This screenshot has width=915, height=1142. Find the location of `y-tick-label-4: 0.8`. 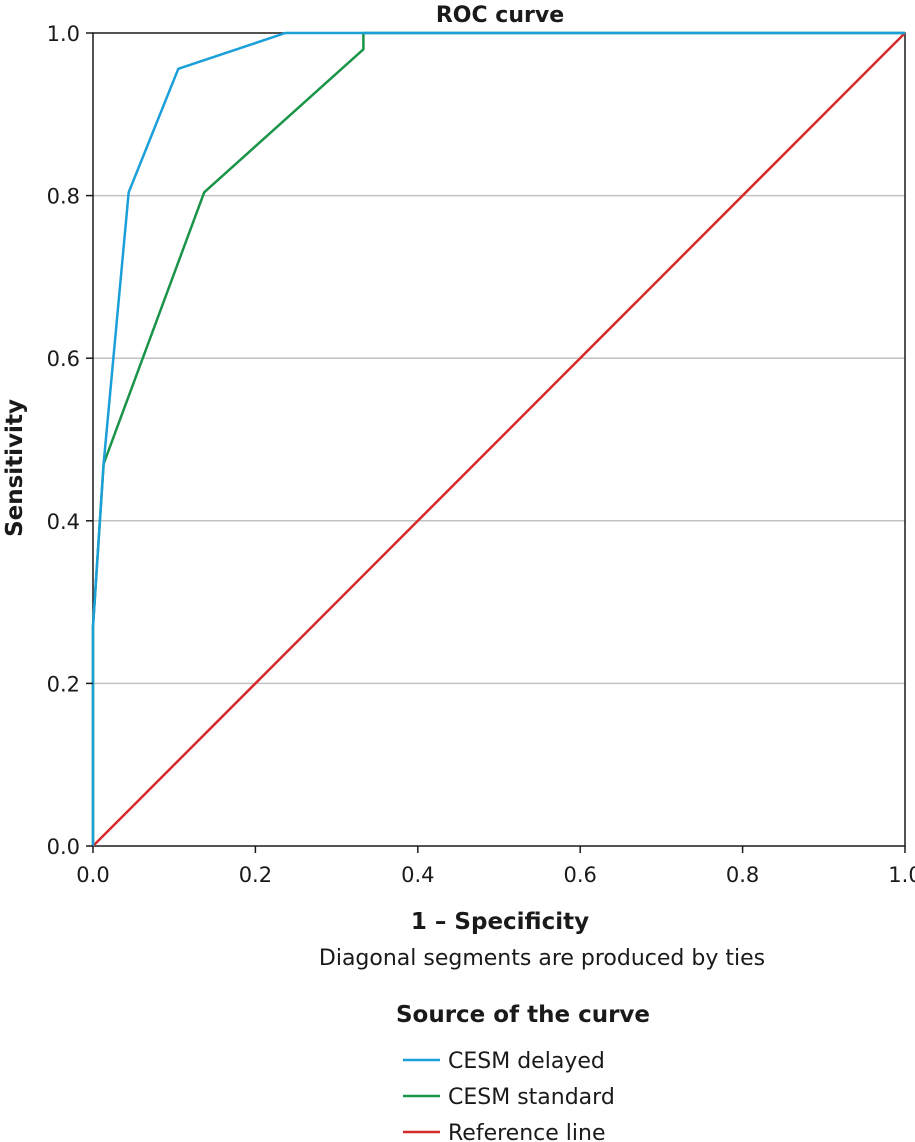

y-tick-label-4: 0.8 is located at coordinates (63, 197).